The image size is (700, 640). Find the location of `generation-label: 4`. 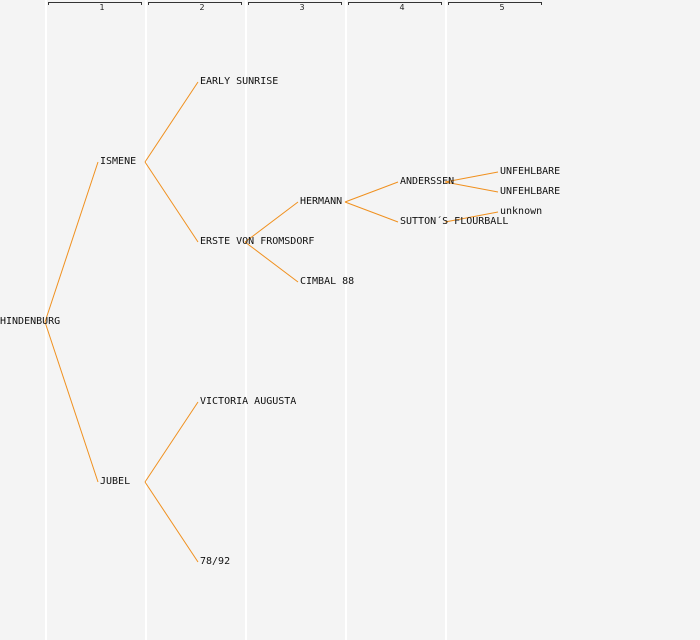

generation-label: 4 is located at coordinates (402, 7).